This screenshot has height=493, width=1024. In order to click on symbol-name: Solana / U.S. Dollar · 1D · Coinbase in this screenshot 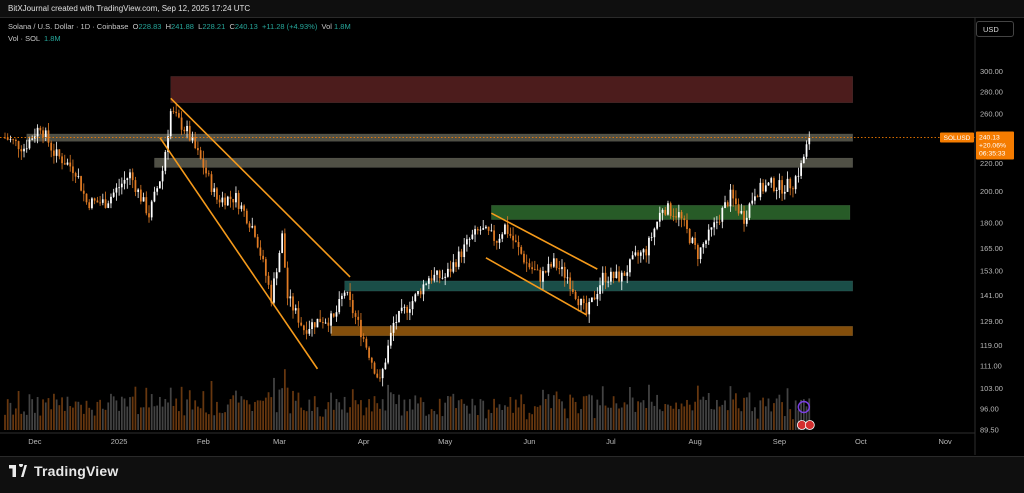, I will do `click(68, 26)`.